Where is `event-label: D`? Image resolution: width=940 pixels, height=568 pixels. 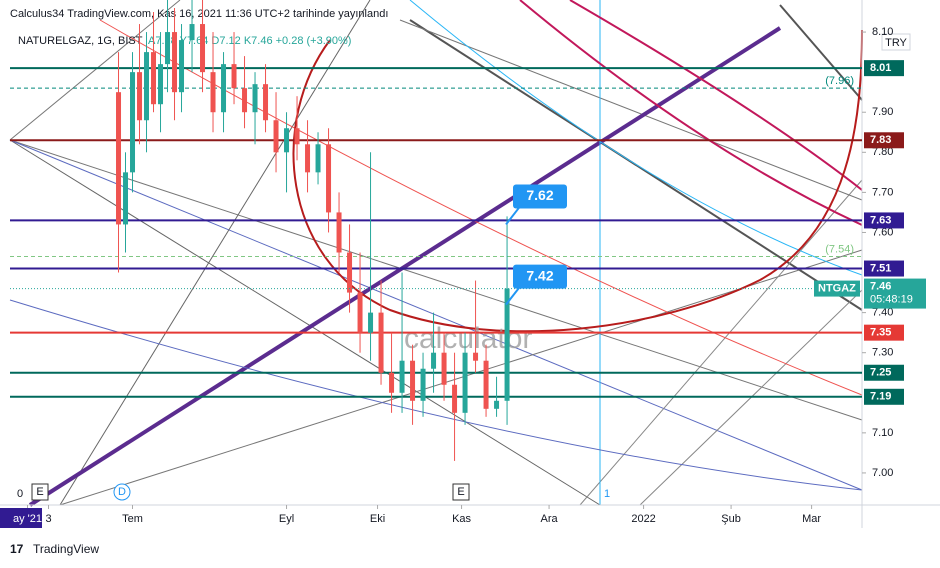
event-label: D is located at coordinates (122, 492).